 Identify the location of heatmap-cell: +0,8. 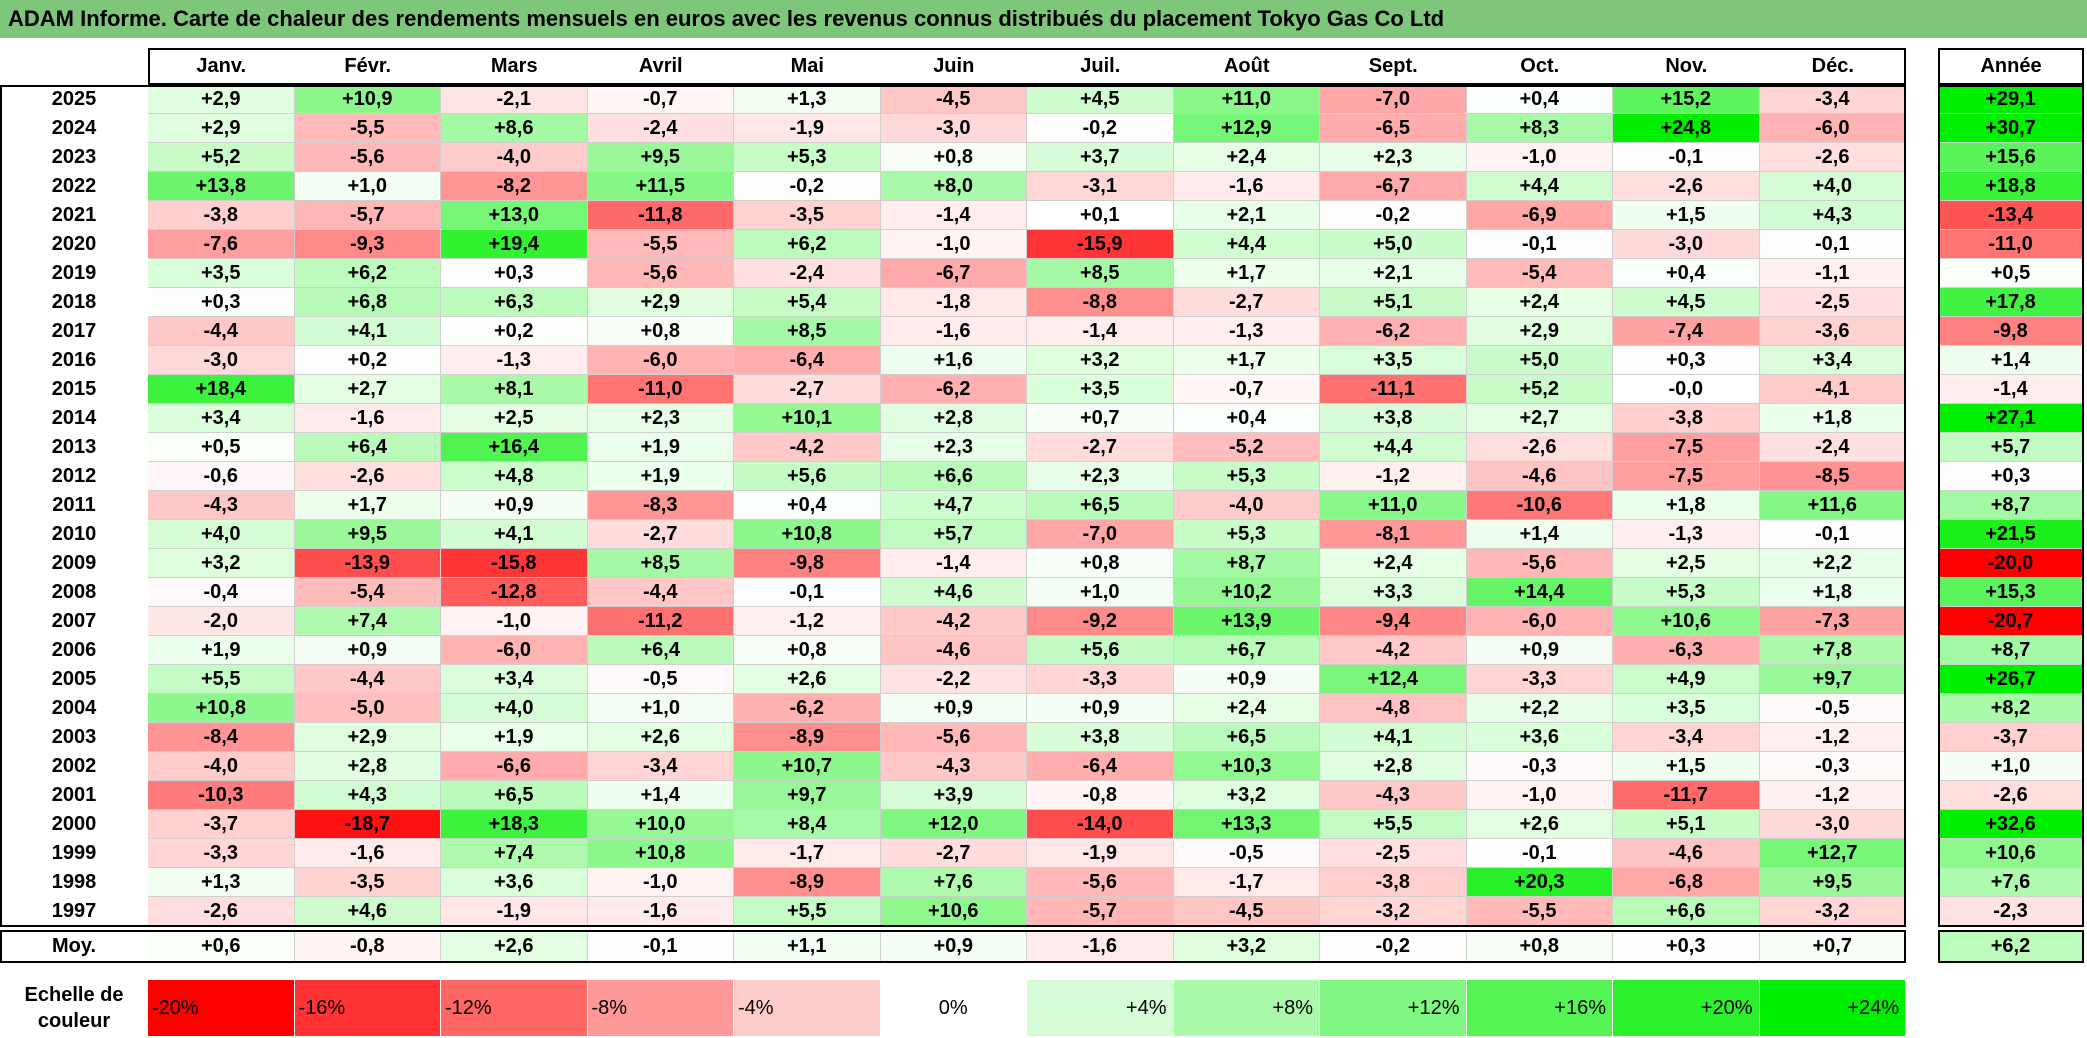
(953, 157).